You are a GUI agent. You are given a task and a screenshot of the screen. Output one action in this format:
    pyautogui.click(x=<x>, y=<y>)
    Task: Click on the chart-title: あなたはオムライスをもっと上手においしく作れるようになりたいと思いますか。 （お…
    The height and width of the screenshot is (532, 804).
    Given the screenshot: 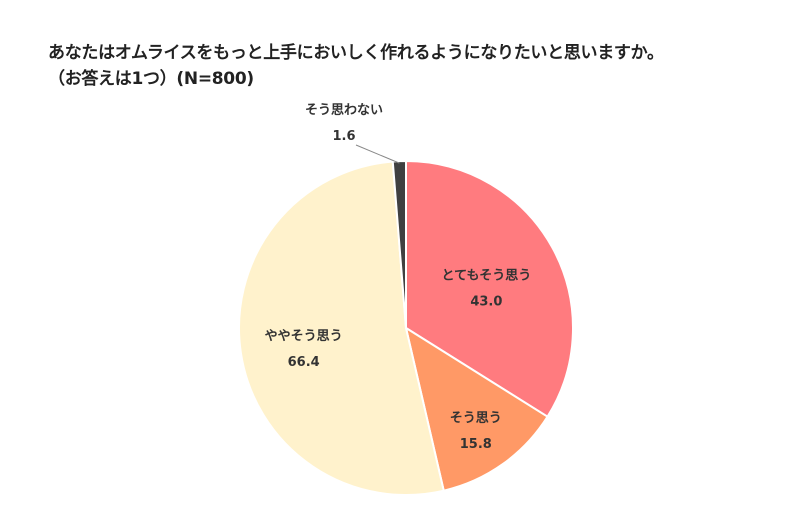 What is the action you would take?
    pyautogui.click(x=418, y=66)
    